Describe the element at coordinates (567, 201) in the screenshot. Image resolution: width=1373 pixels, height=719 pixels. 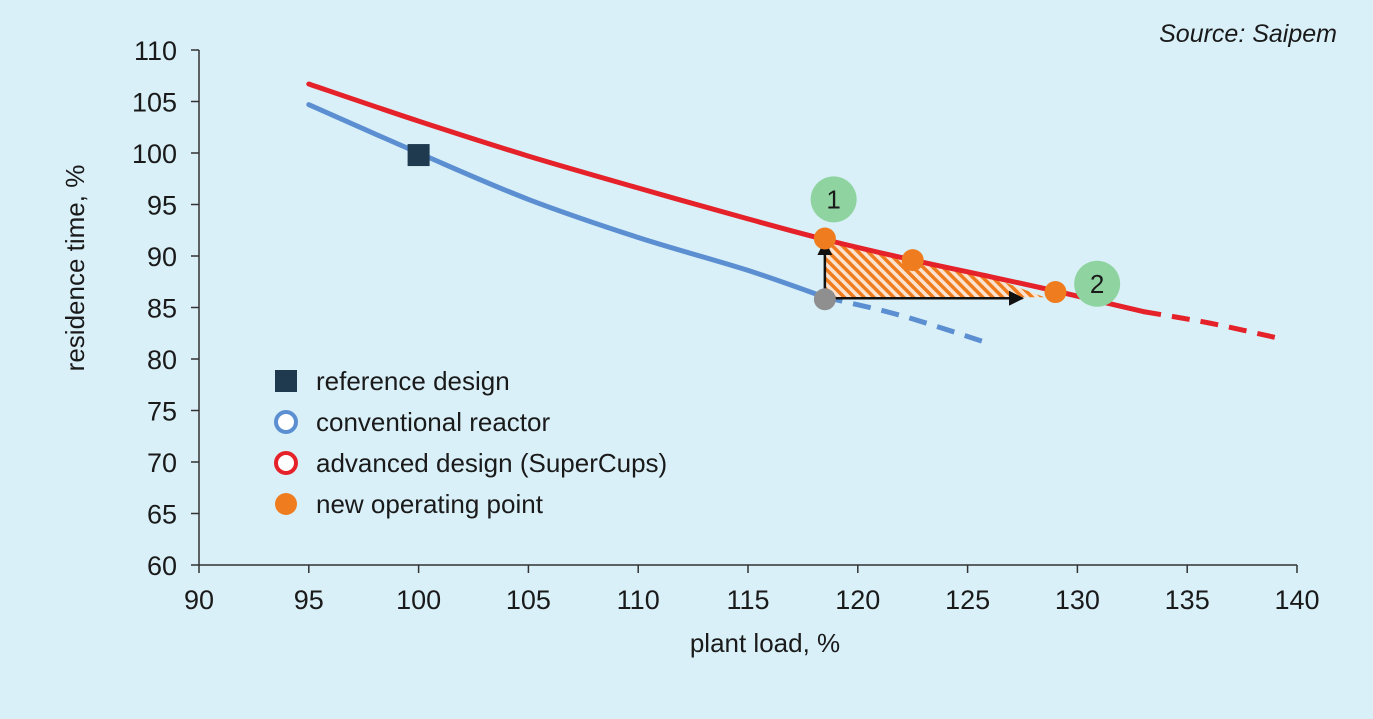
I see `conventional-reactor-line` at that location.